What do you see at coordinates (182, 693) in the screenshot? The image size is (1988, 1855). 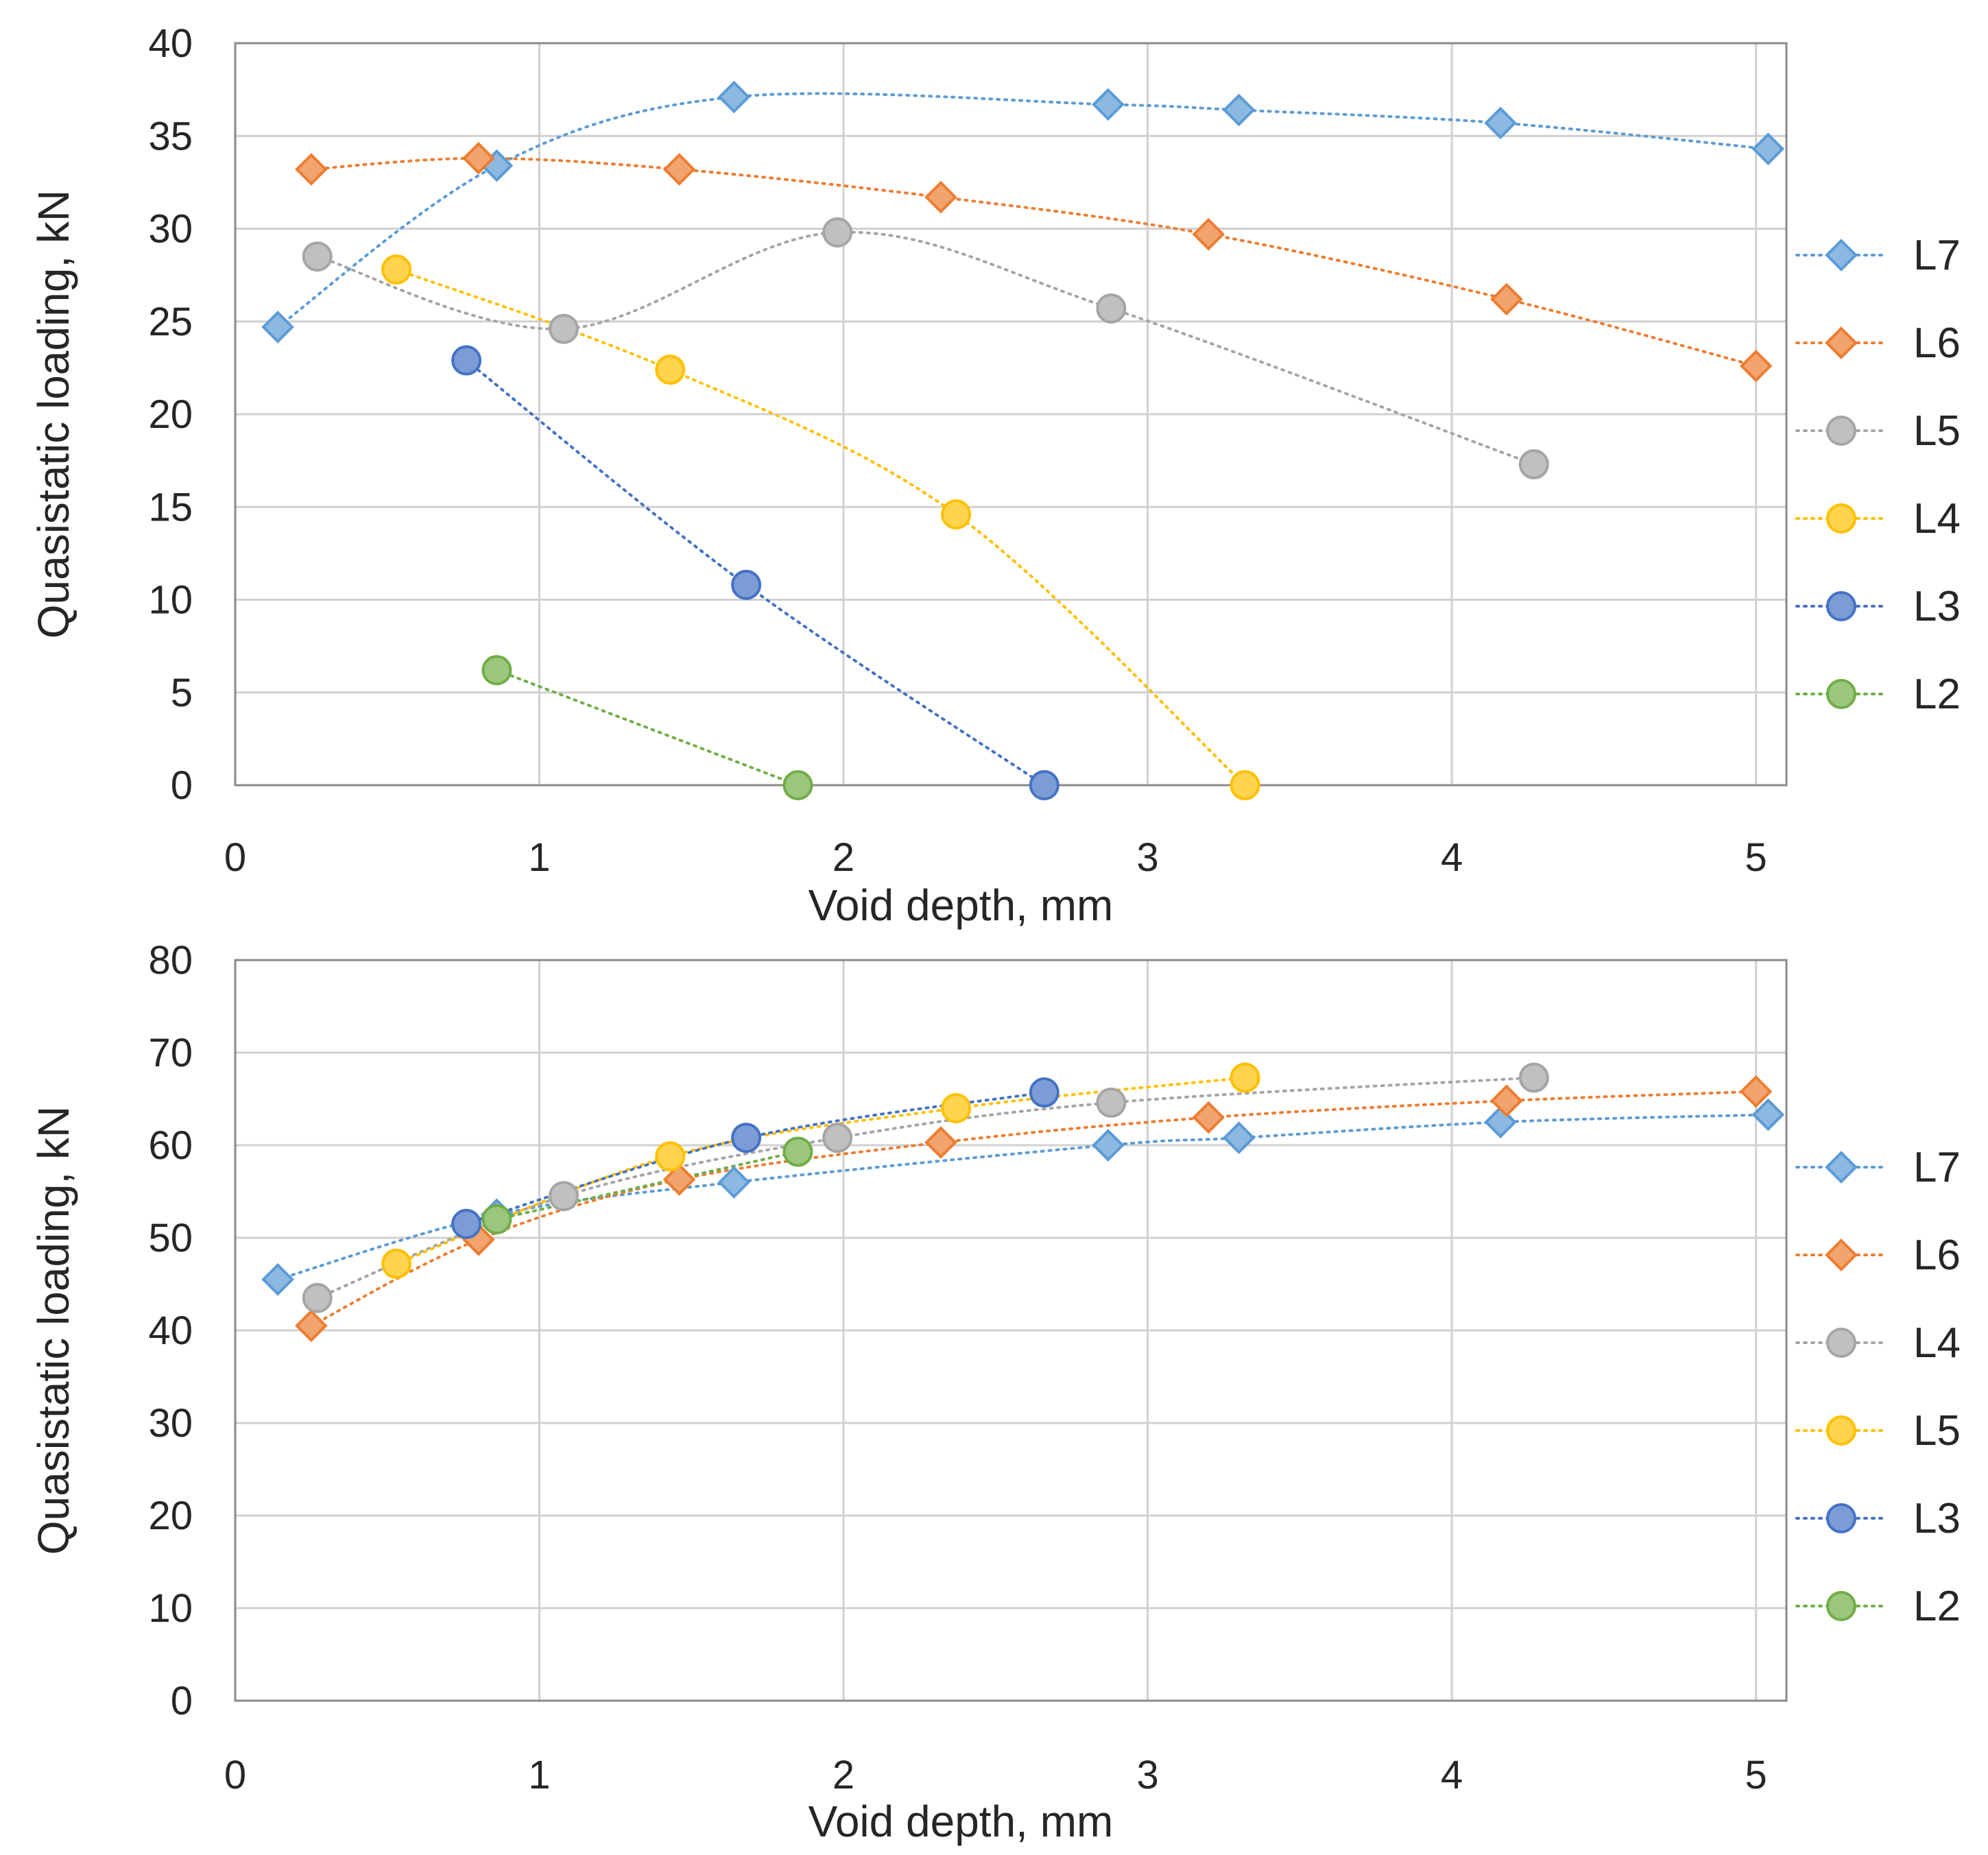 I see `y-tick-label: 5` at bounding box center [182, 693].